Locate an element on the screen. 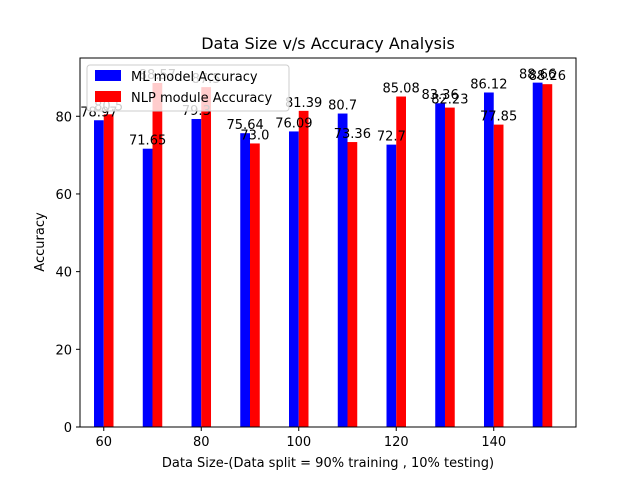  data-label-nlp-150: 88.26 is located at coordinates (547, 76).